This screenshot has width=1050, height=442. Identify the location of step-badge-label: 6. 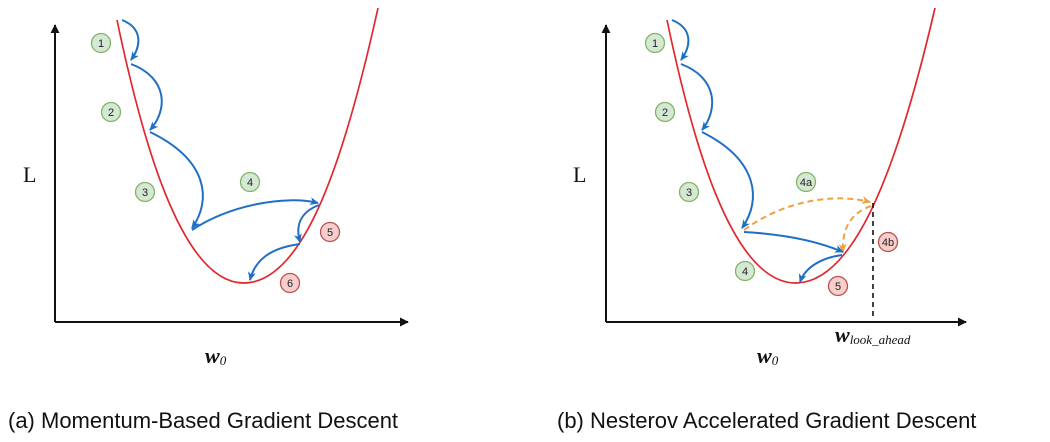
(290, 284).